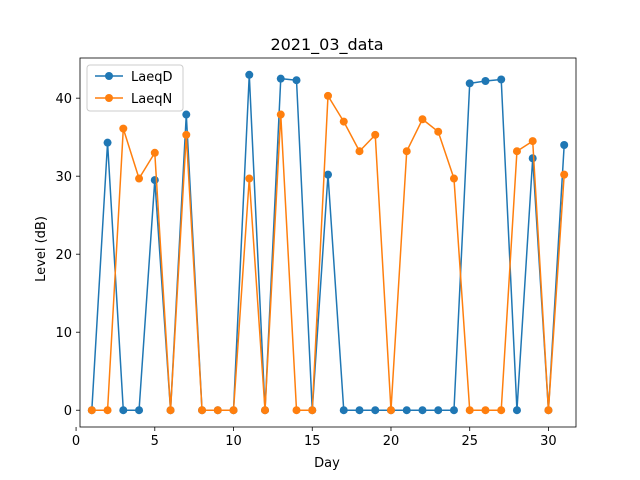 The width and height of the screenshot is (640, 480). I want to click on x-tick-label: 20, so click(391, 441).